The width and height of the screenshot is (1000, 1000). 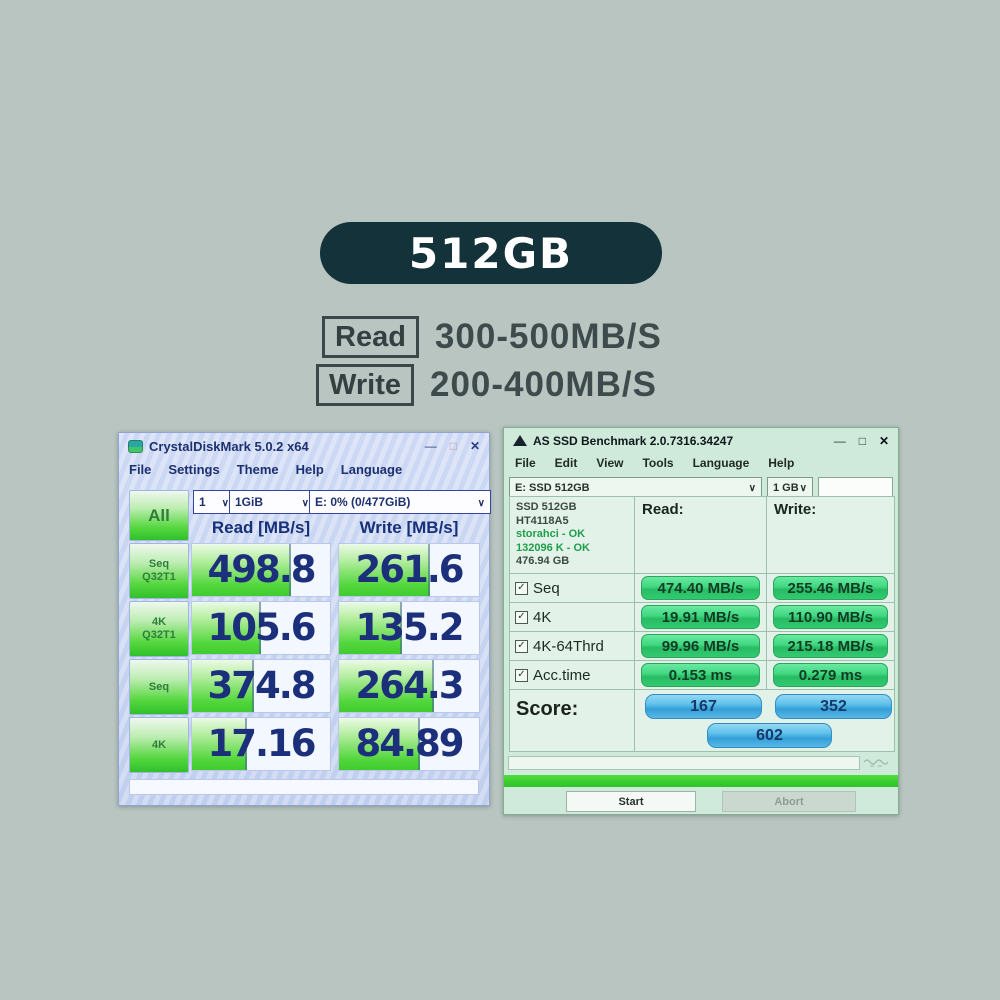 What do you see at coordinates (633, 440) in the screenshot?
I see `asssd-window-title: AS SSD Benchmark 2.0.7316.34247` at bounding box center [633, 440].